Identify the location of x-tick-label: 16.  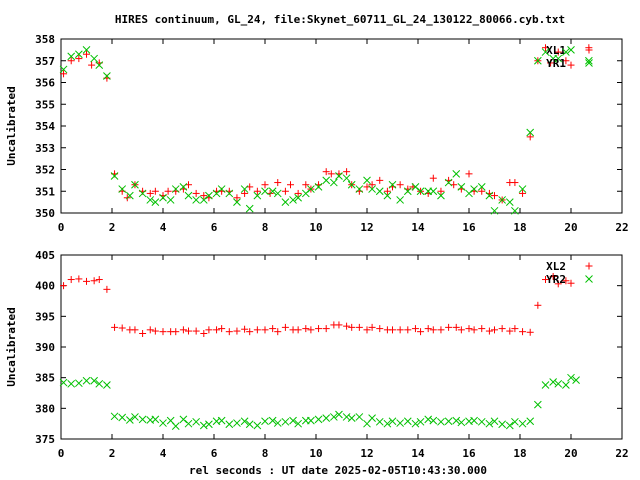
(469, 227).